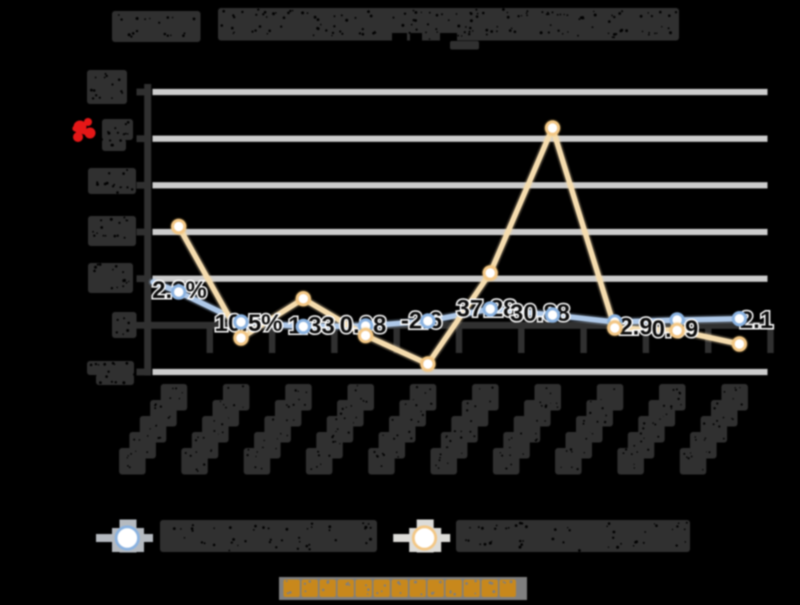  I want to click on svg-text: 10.5%, so click(248, 323).